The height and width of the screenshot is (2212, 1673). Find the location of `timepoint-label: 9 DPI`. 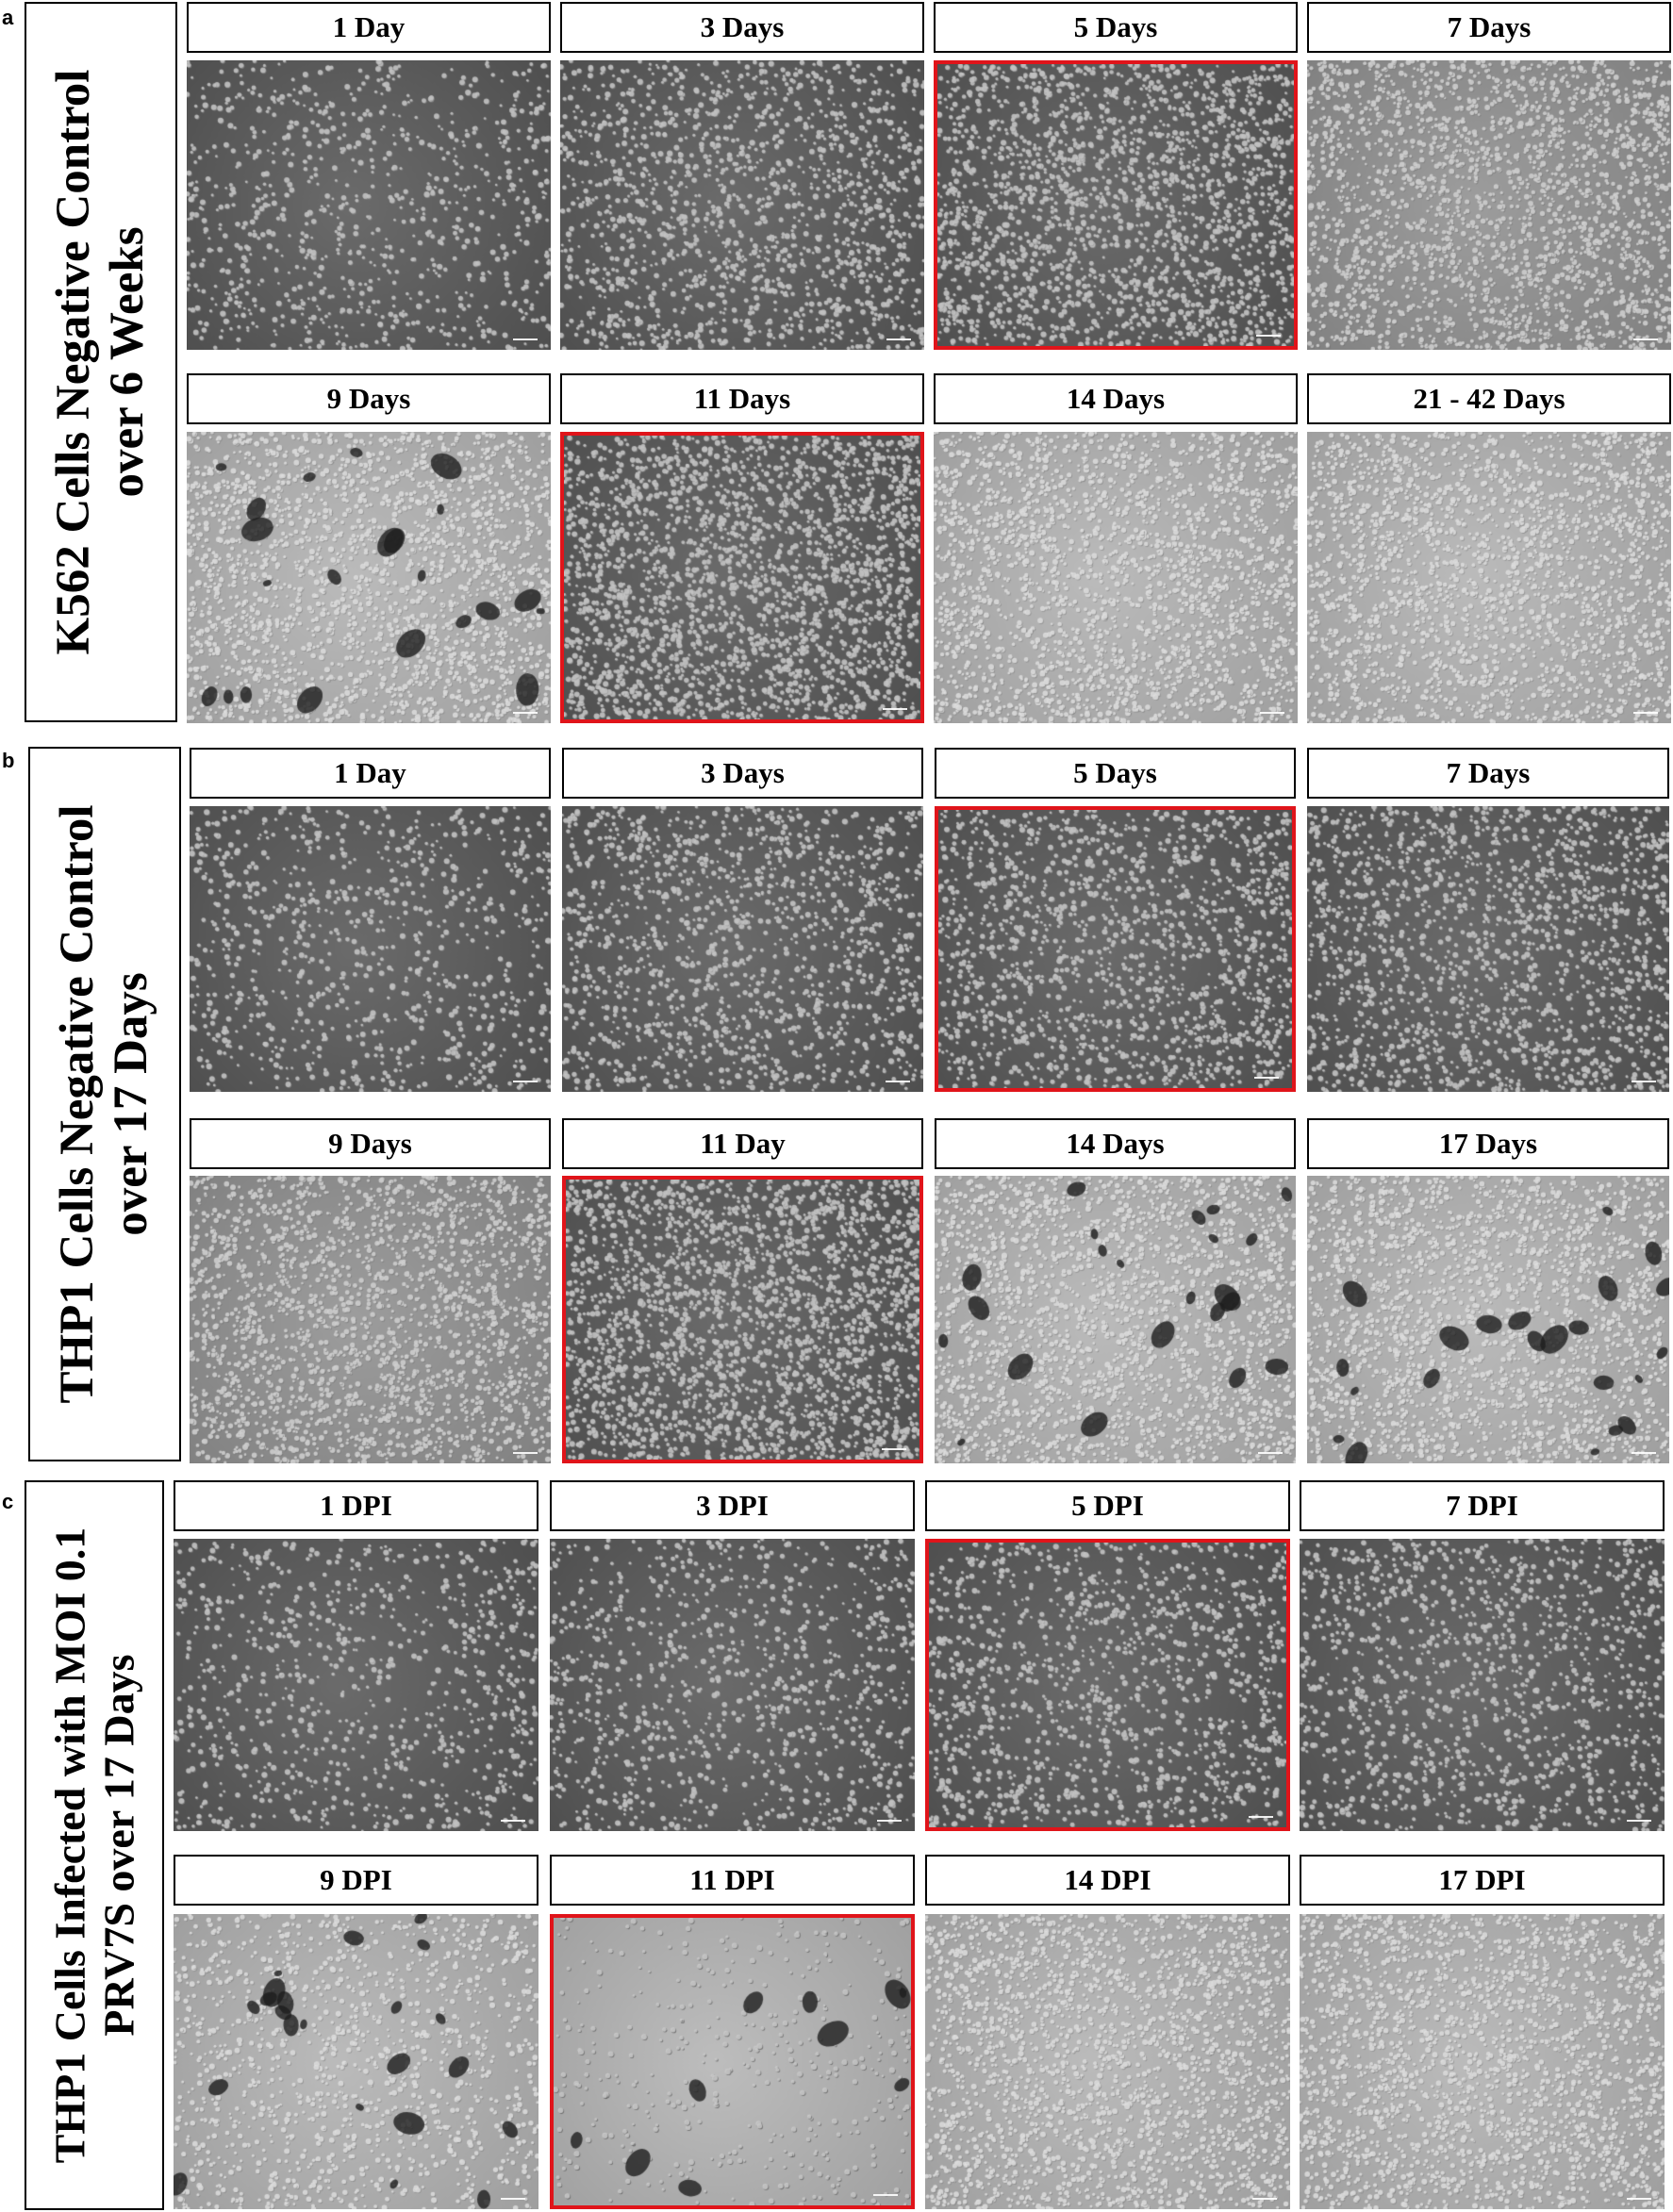

timepoint-label: 9 DPI is located at coordinates (356, 1880).